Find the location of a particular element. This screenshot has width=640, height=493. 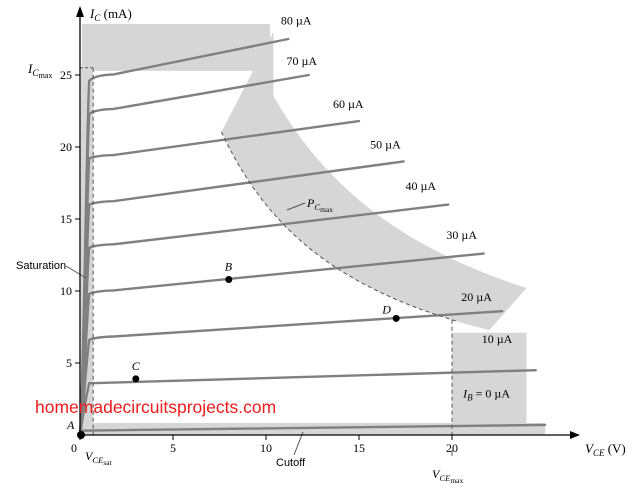

x-tick-label-10: 10 is located at coordinates (266, 448).